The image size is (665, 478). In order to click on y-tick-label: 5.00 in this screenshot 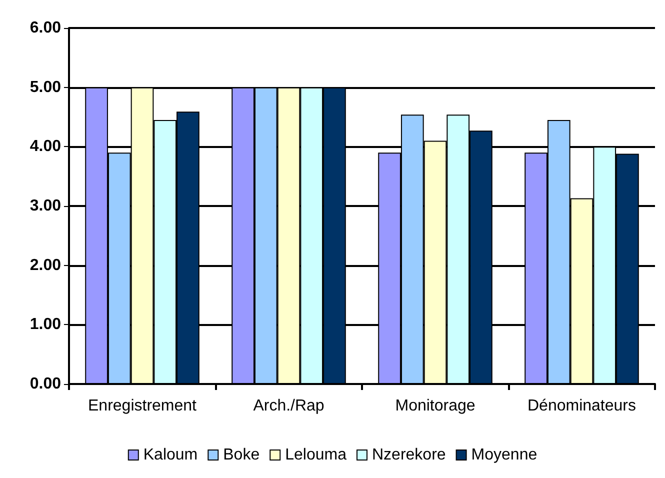, I will do `click(46, 87)`.